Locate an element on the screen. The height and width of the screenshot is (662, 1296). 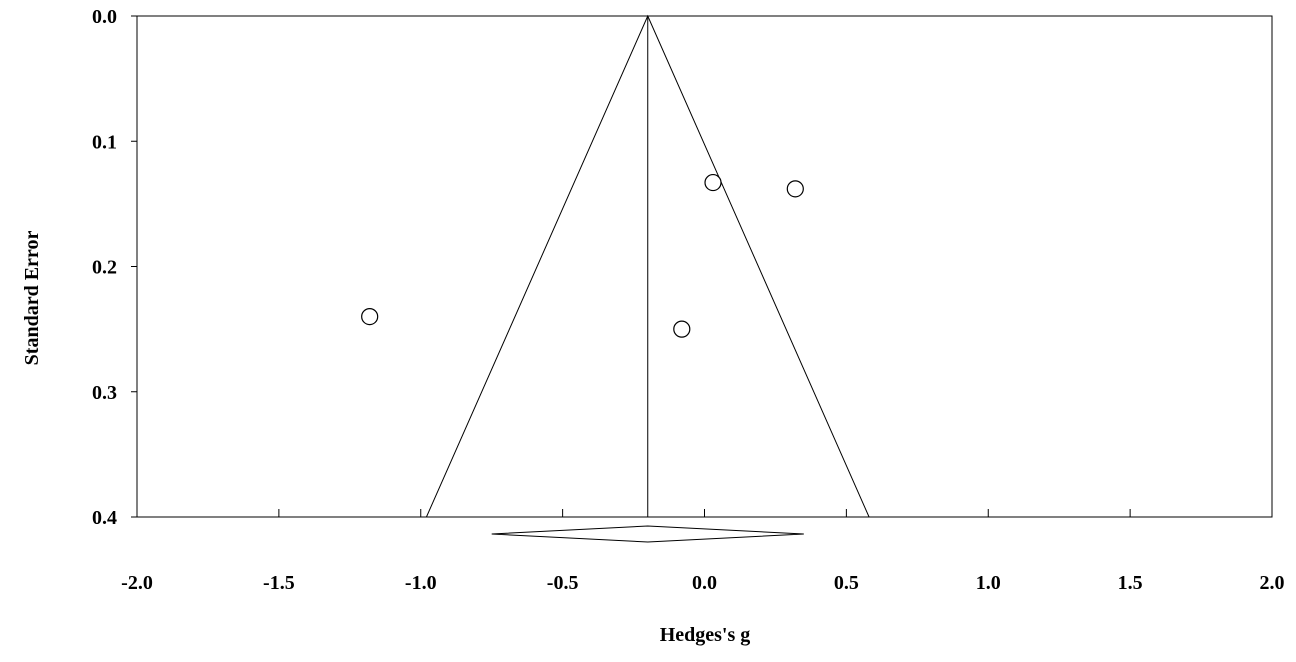
summary-diamond is located at coordinates (647, 534).